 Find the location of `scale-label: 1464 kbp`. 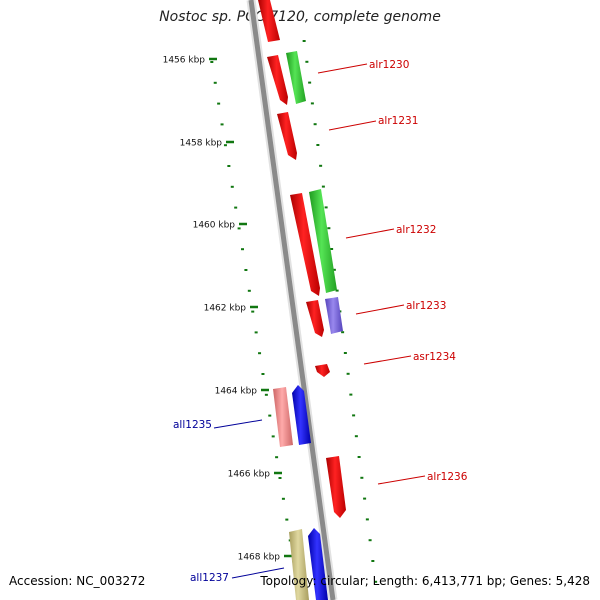

scale-label: 1464 kbp is located at coordinates (236, 392).